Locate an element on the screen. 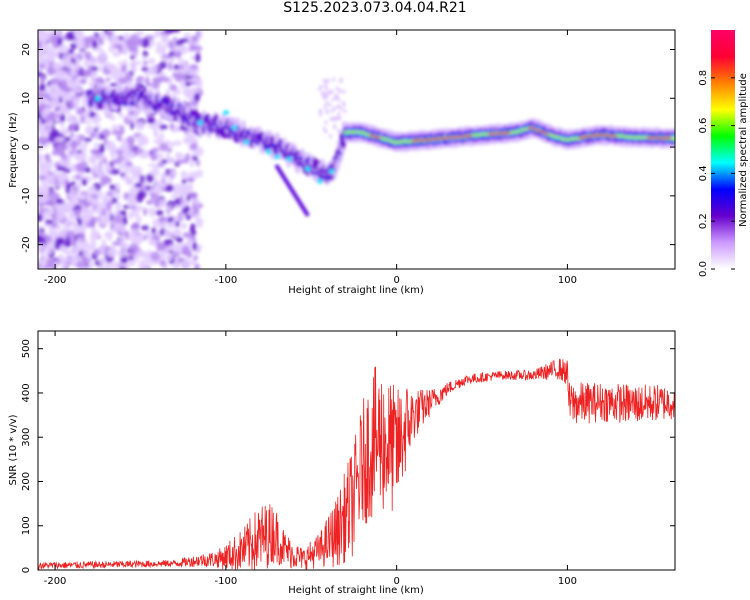 The height and width of the screenshot is (600, 750). spectrogram-x-tick-label: 100 is located at coordinates (567, 280).